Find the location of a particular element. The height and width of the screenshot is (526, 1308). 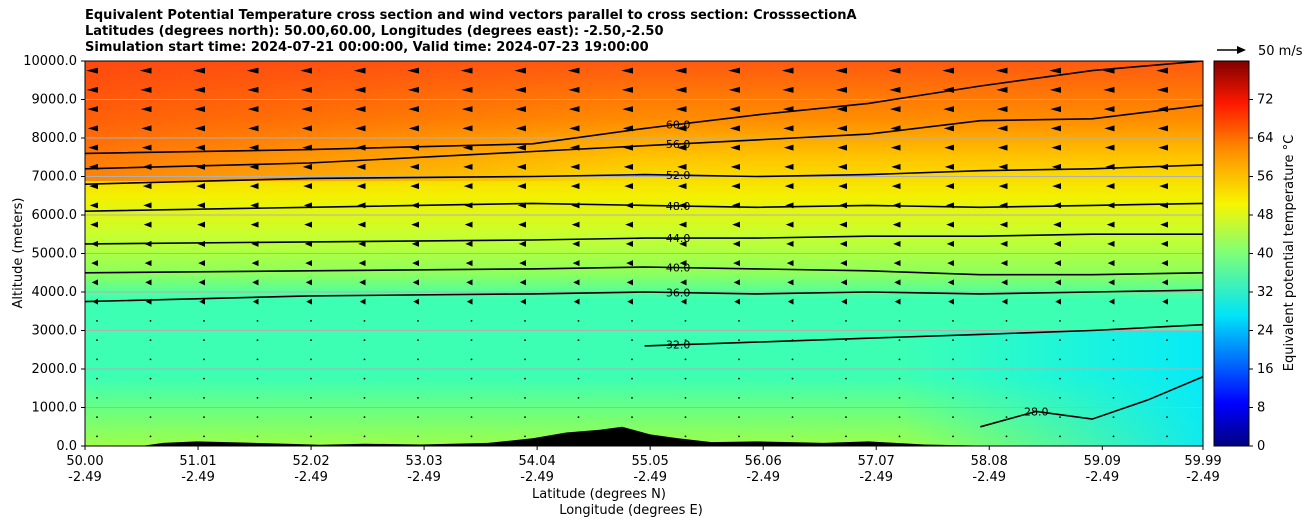

x-tick-label-lat: 57.07 is located at coordinates (876, 461).